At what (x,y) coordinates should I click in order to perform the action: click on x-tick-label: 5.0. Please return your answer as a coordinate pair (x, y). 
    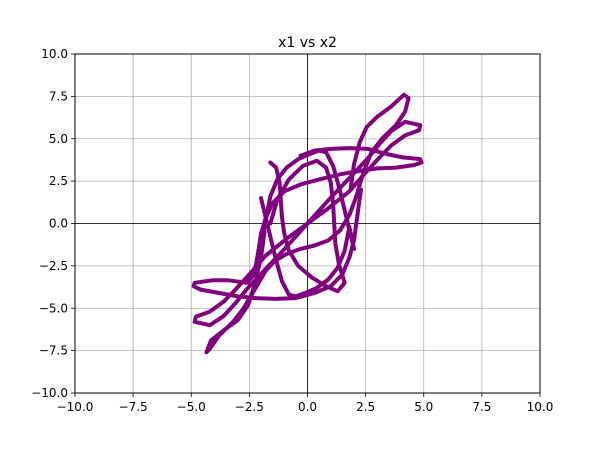
    Looking at the image, I should click on (423, 407).